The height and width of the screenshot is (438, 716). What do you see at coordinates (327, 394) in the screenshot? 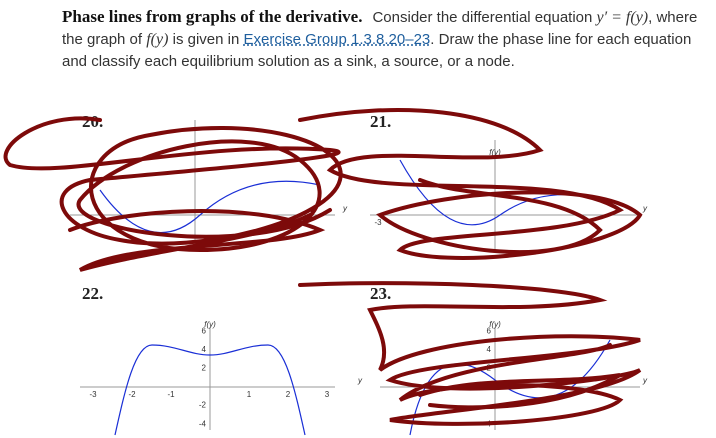
I see `x-tick-label: 3` at bounding box center [327, 394].